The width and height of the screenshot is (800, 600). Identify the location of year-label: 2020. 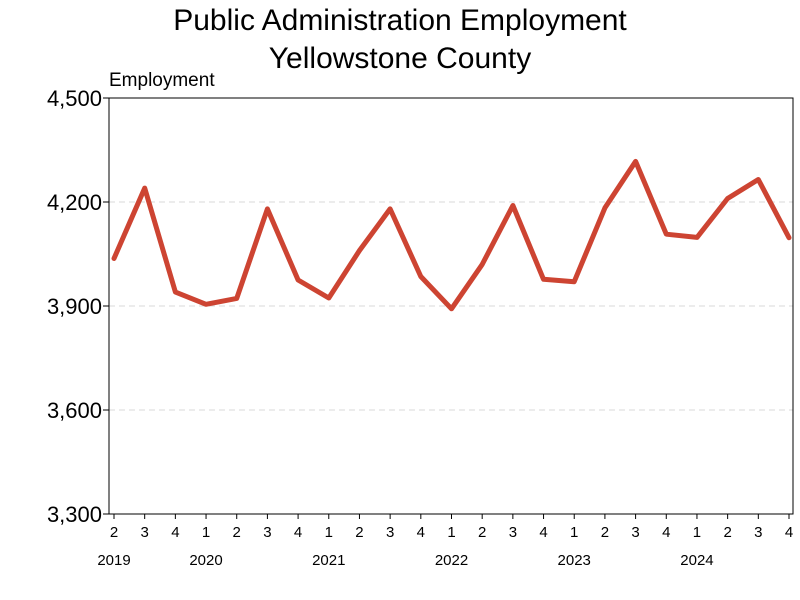
(205, 560).